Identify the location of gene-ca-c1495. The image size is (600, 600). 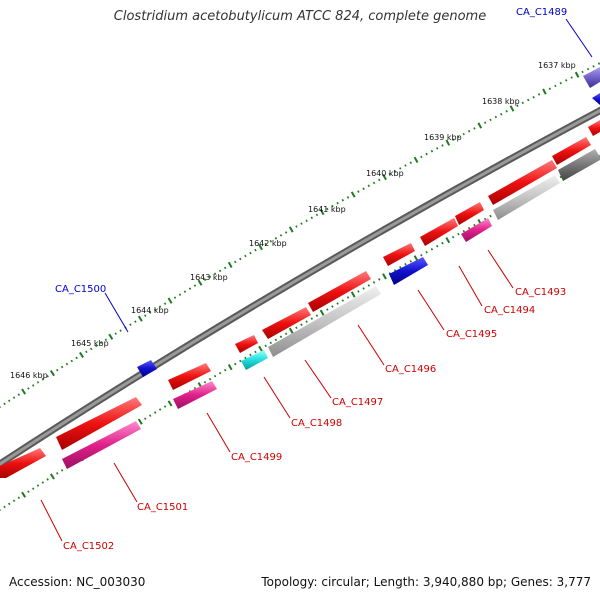
(399, 254).